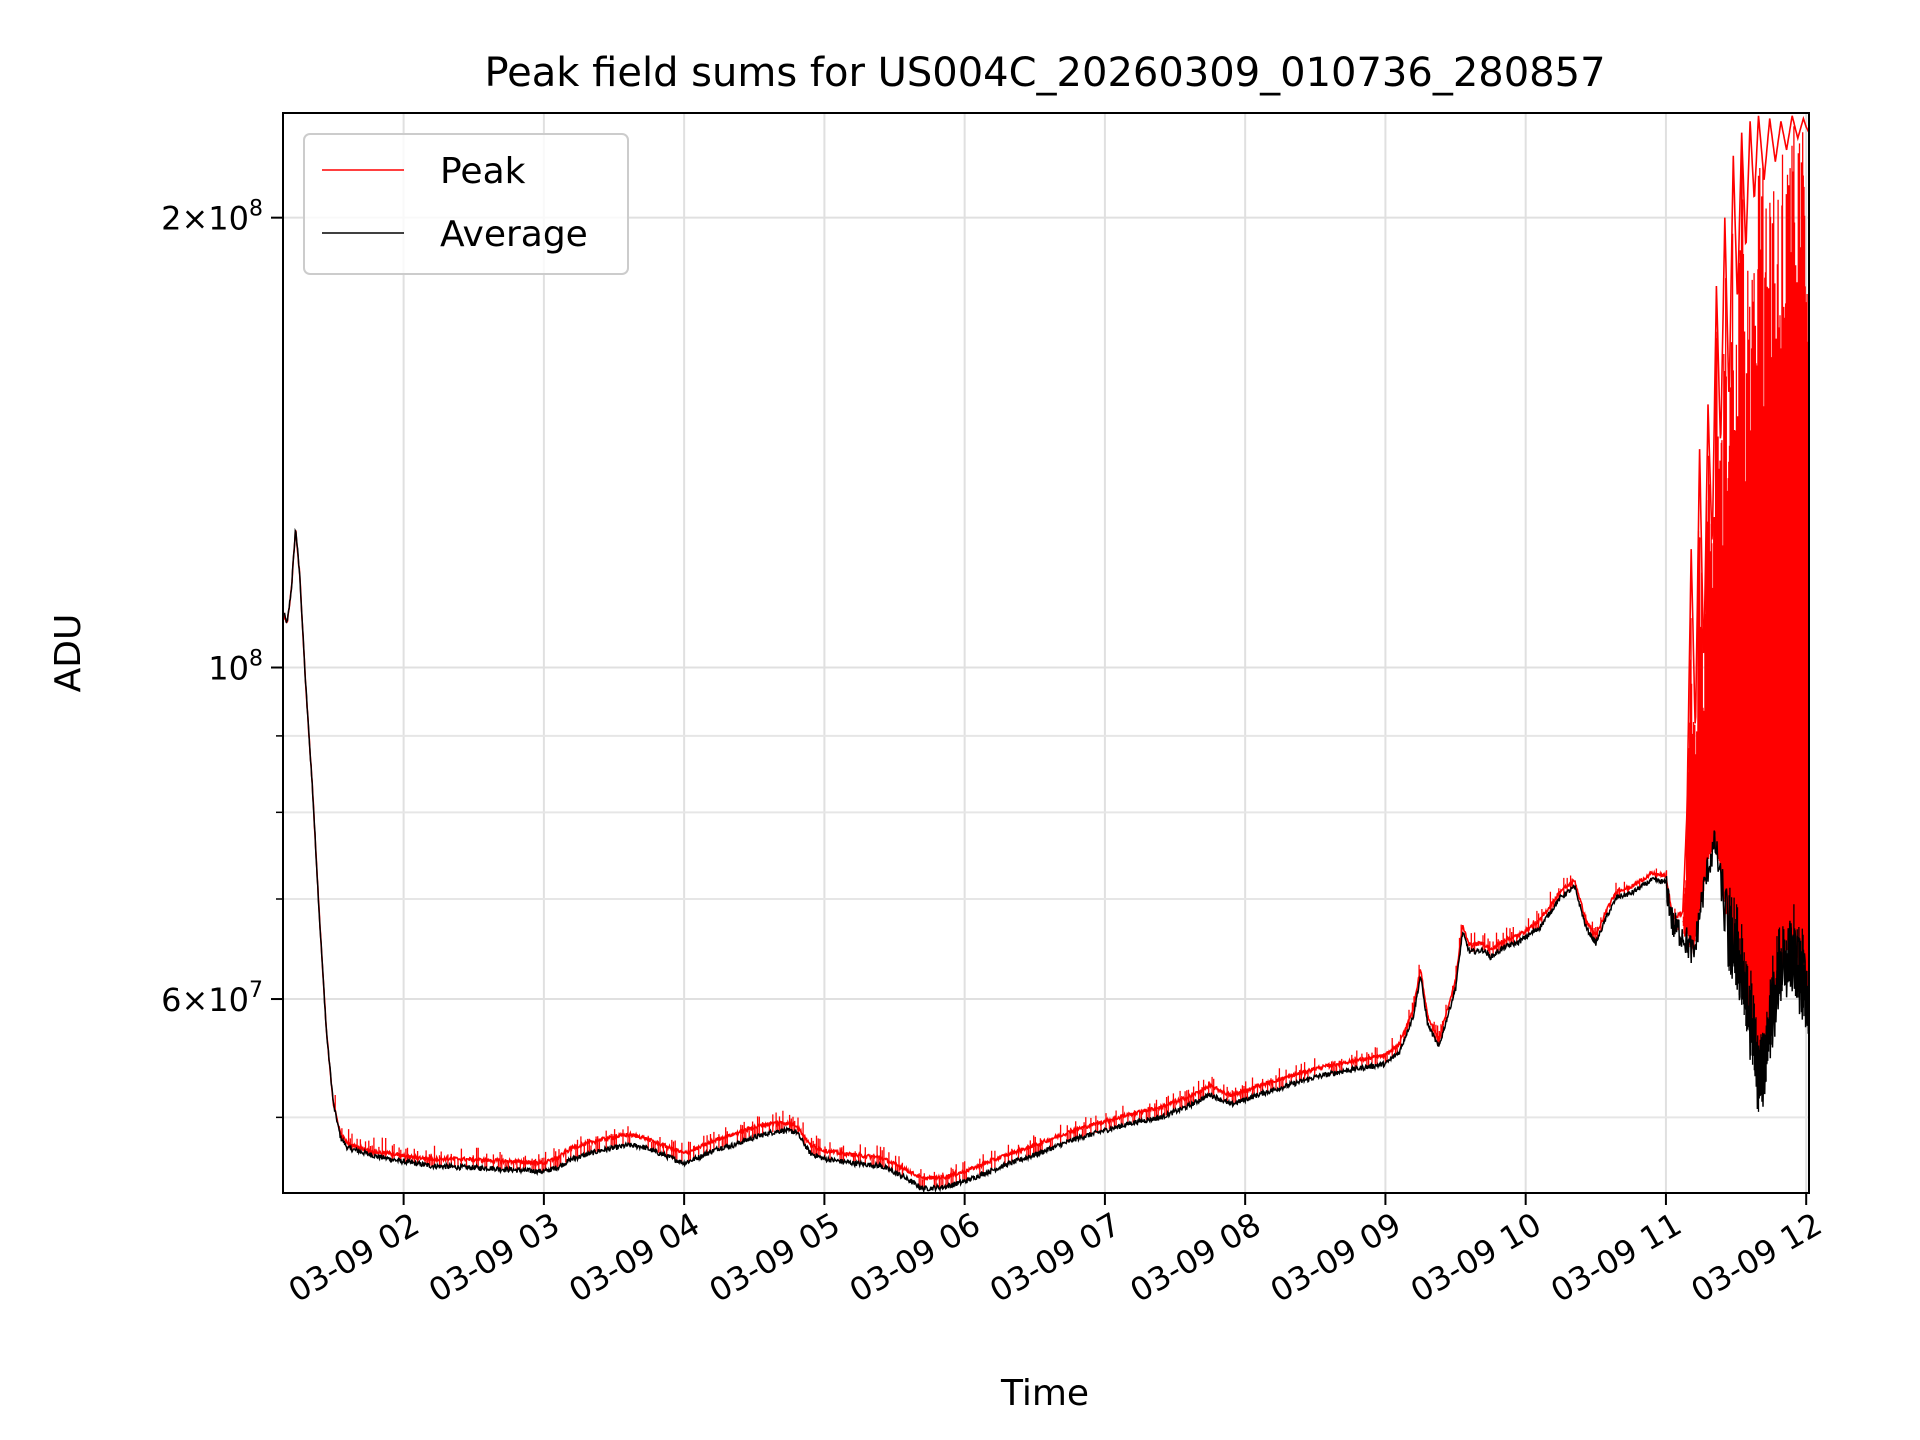 The width and height of the screenshot is (1920, 1440). I want to click on legend-average-label: Average, so click(514, 234).